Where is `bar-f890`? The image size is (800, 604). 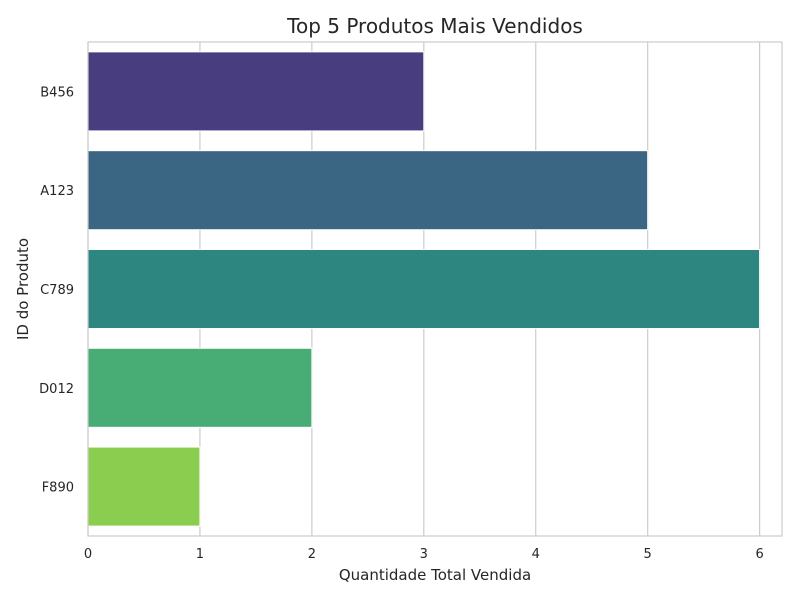 bar-f890 is located at coordinates (144, 486).